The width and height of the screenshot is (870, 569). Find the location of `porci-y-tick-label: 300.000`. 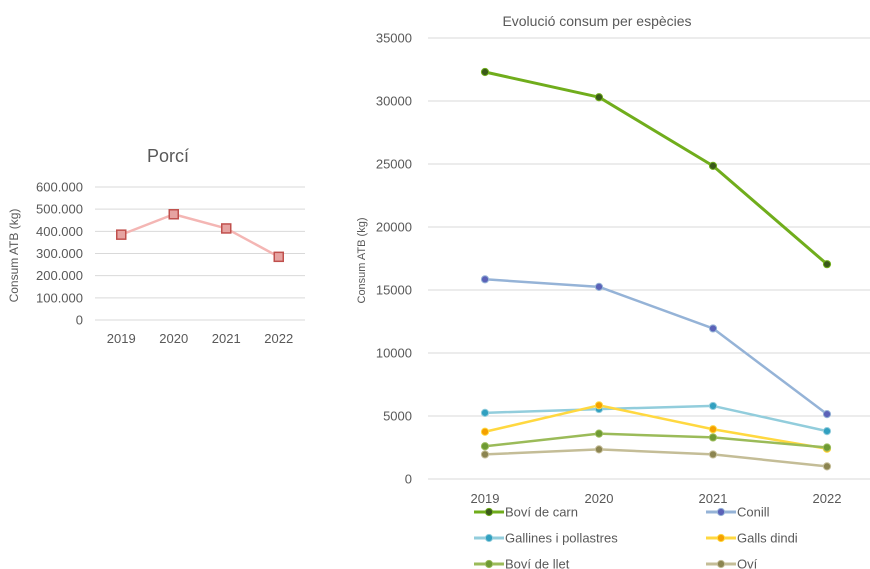

porci-y-tick-label: 300.000 is located at coordinates (59, 253).